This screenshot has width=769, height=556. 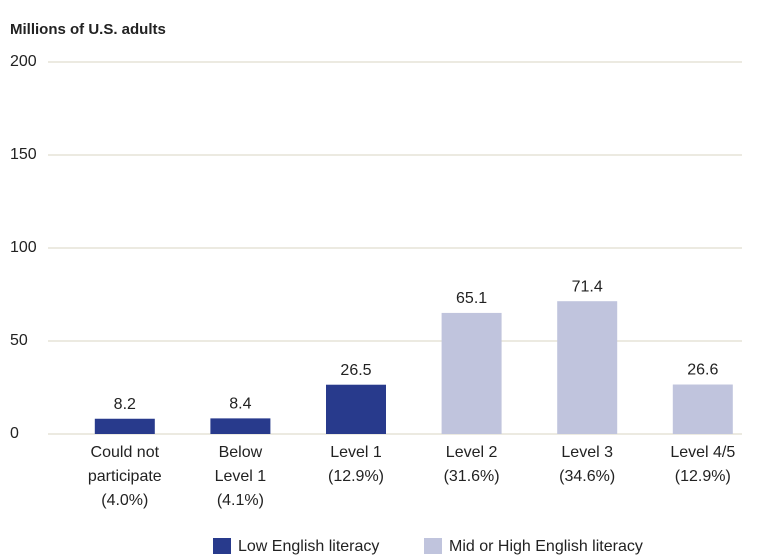 I want to click on value-label: 71.4, so click(x=587, y=286).